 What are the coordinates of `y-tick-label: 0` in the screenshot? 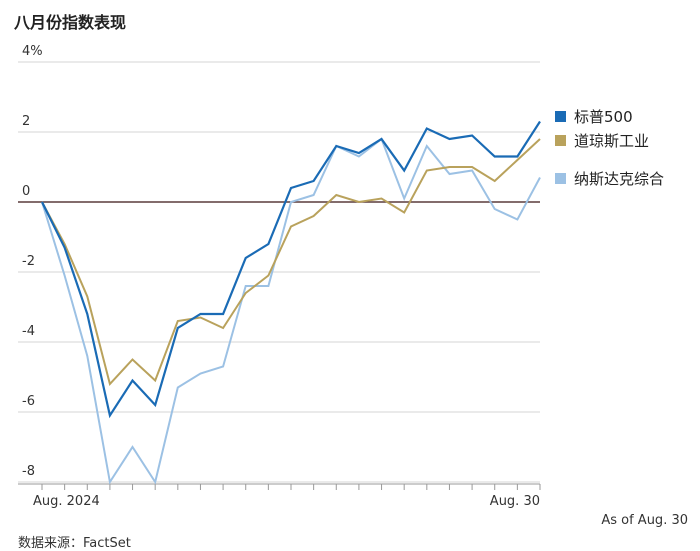 It's located at (26, 191).